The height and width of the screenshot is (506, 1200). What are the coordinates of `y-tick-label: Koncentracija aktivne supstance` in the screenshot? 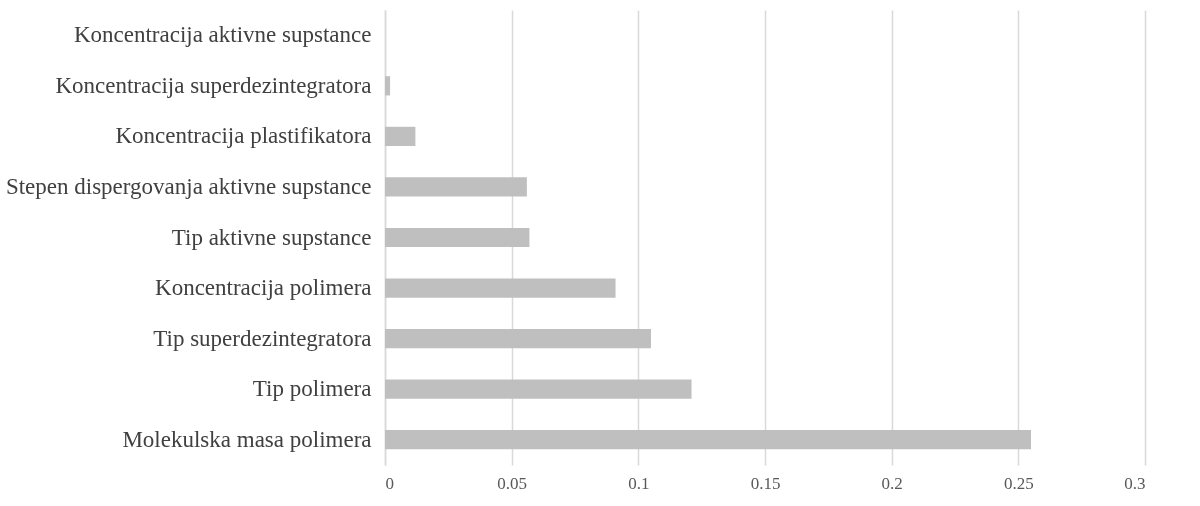 It's located at (222, 35).